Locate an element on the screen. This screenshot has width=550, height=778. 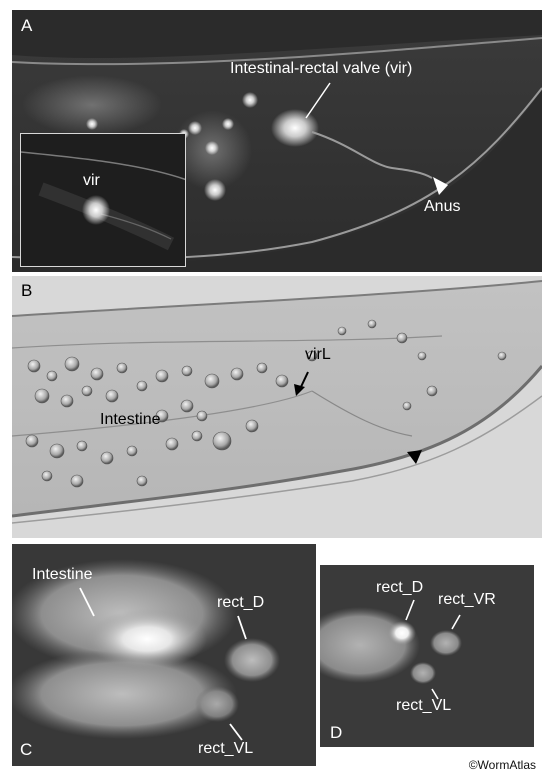
intestine-label-c: Intestine is located at coordinates (62, 574).